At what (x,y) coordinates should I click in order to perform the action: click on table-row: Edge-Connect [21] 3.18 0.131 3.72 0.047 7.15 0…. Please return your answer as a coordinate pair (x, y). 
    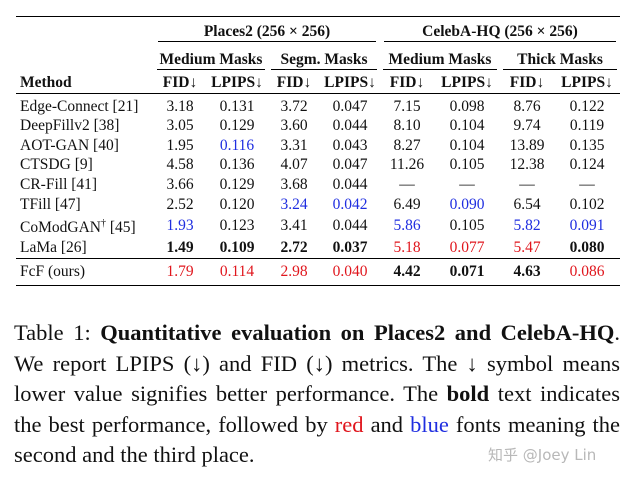
    Looking at the image, I should click on (318, 104).